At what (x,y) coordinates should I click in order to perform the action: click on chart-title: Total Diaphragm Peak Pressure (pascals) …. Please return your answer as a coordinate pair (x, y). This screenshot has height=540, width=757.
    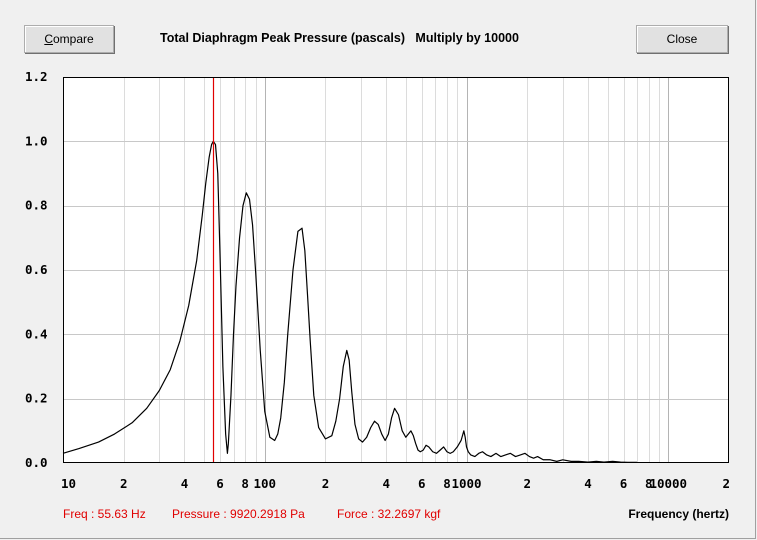
    Looking at the image, I should click on (339, 38).